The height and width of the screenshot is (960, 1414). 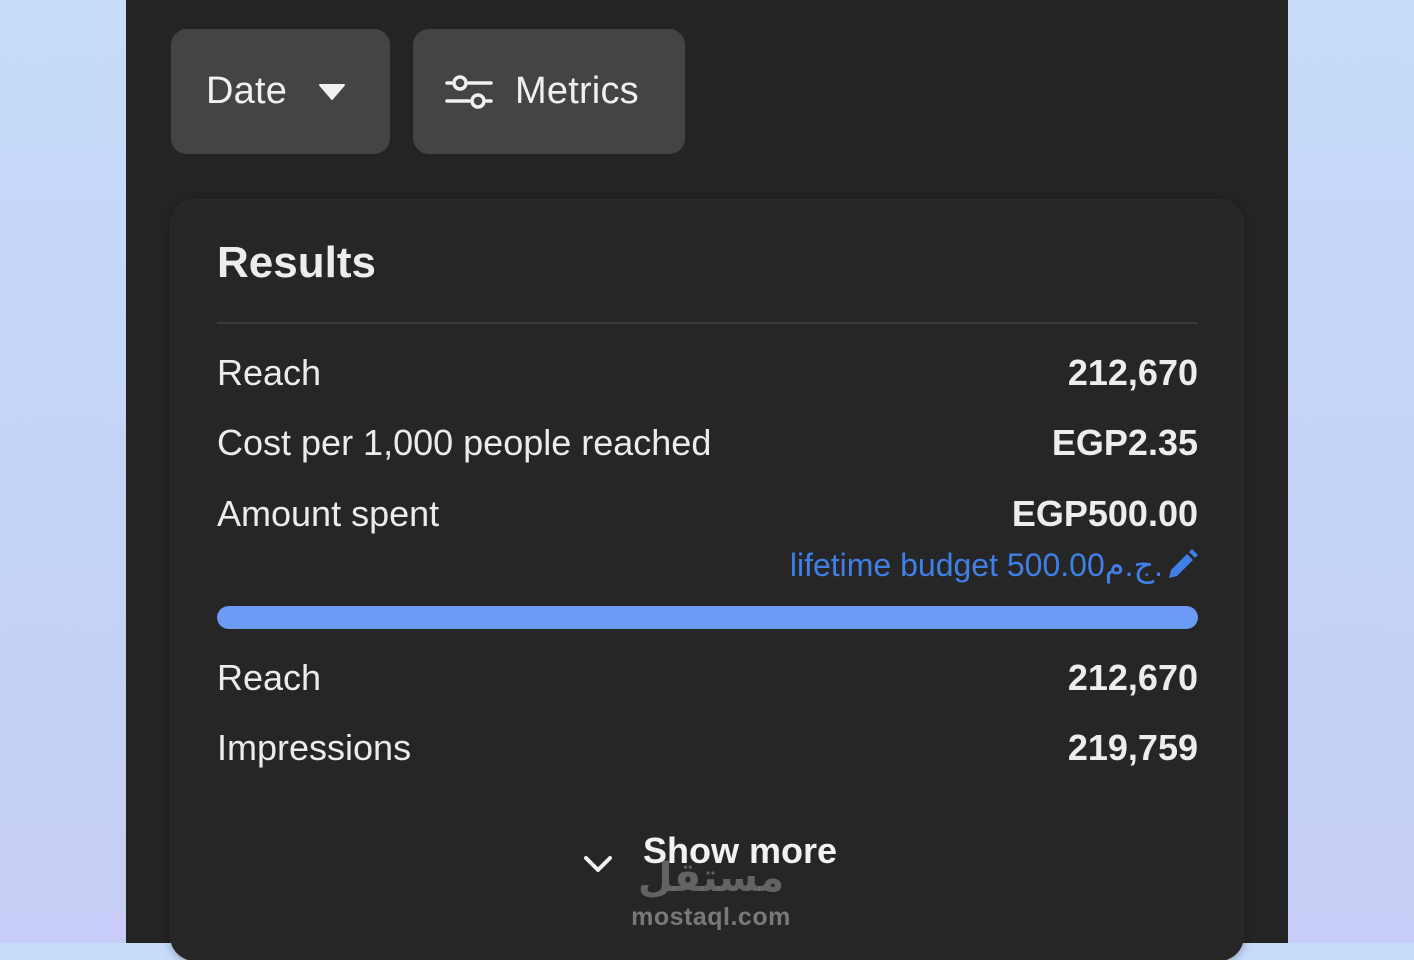 I want to click on metric-row-impressions: Impressions 219,759, so click(x=707, y=748).